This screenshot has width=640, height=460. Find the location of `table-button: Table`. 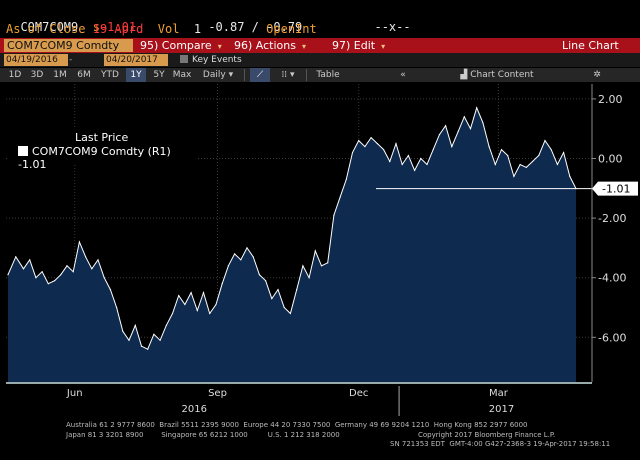

table-button: Table is located at coordinates (328, 75).